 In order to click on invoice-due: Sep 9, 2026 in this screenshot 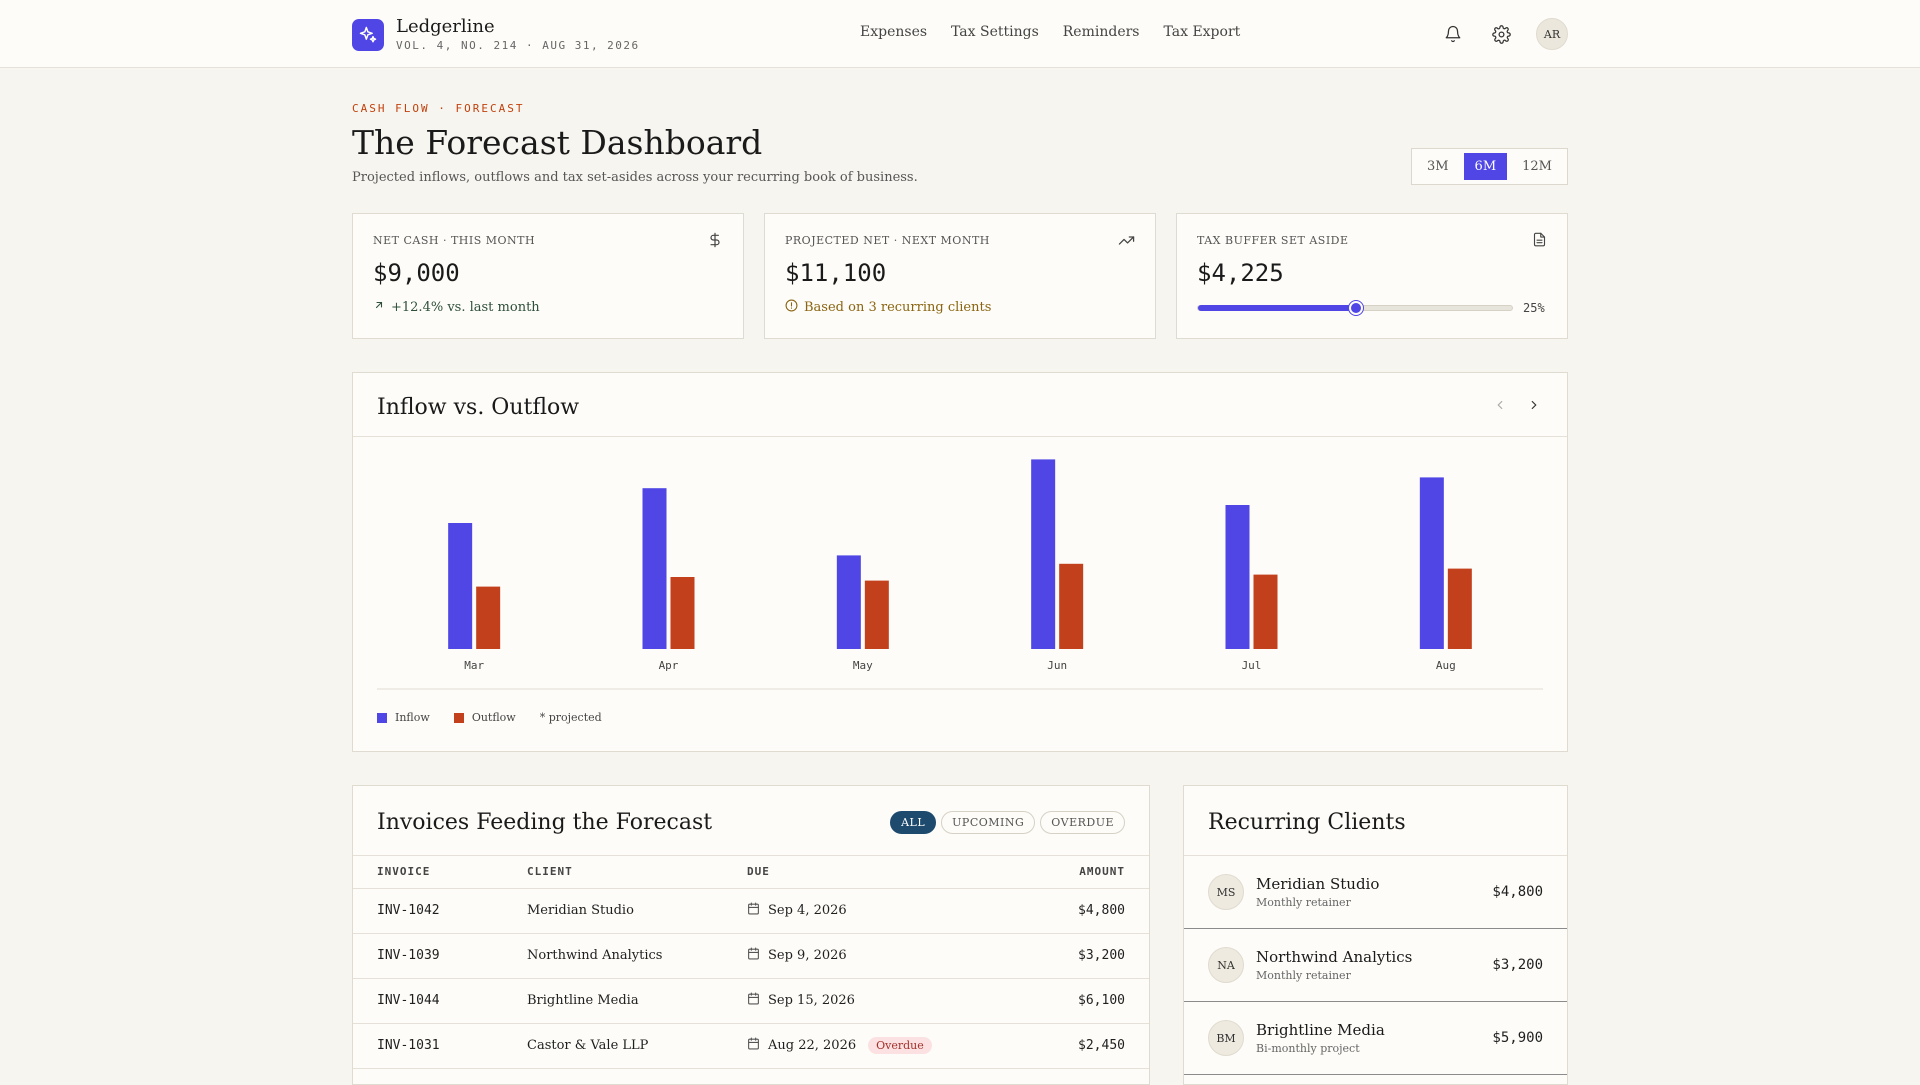, I will do `click(874, 956)`.